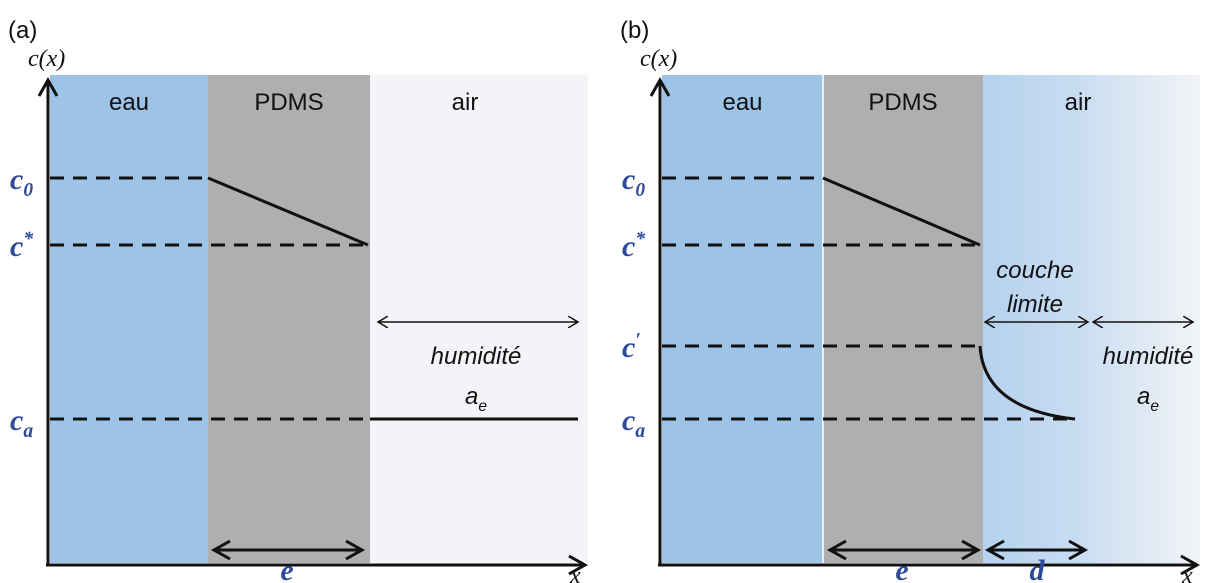 The height and width of the screenshot is (583, 1211). What do you see at coordinates (1038, 568) in the screenshot?
I see `boundary-thickness-label: d` at bounding box center [1038, 568].